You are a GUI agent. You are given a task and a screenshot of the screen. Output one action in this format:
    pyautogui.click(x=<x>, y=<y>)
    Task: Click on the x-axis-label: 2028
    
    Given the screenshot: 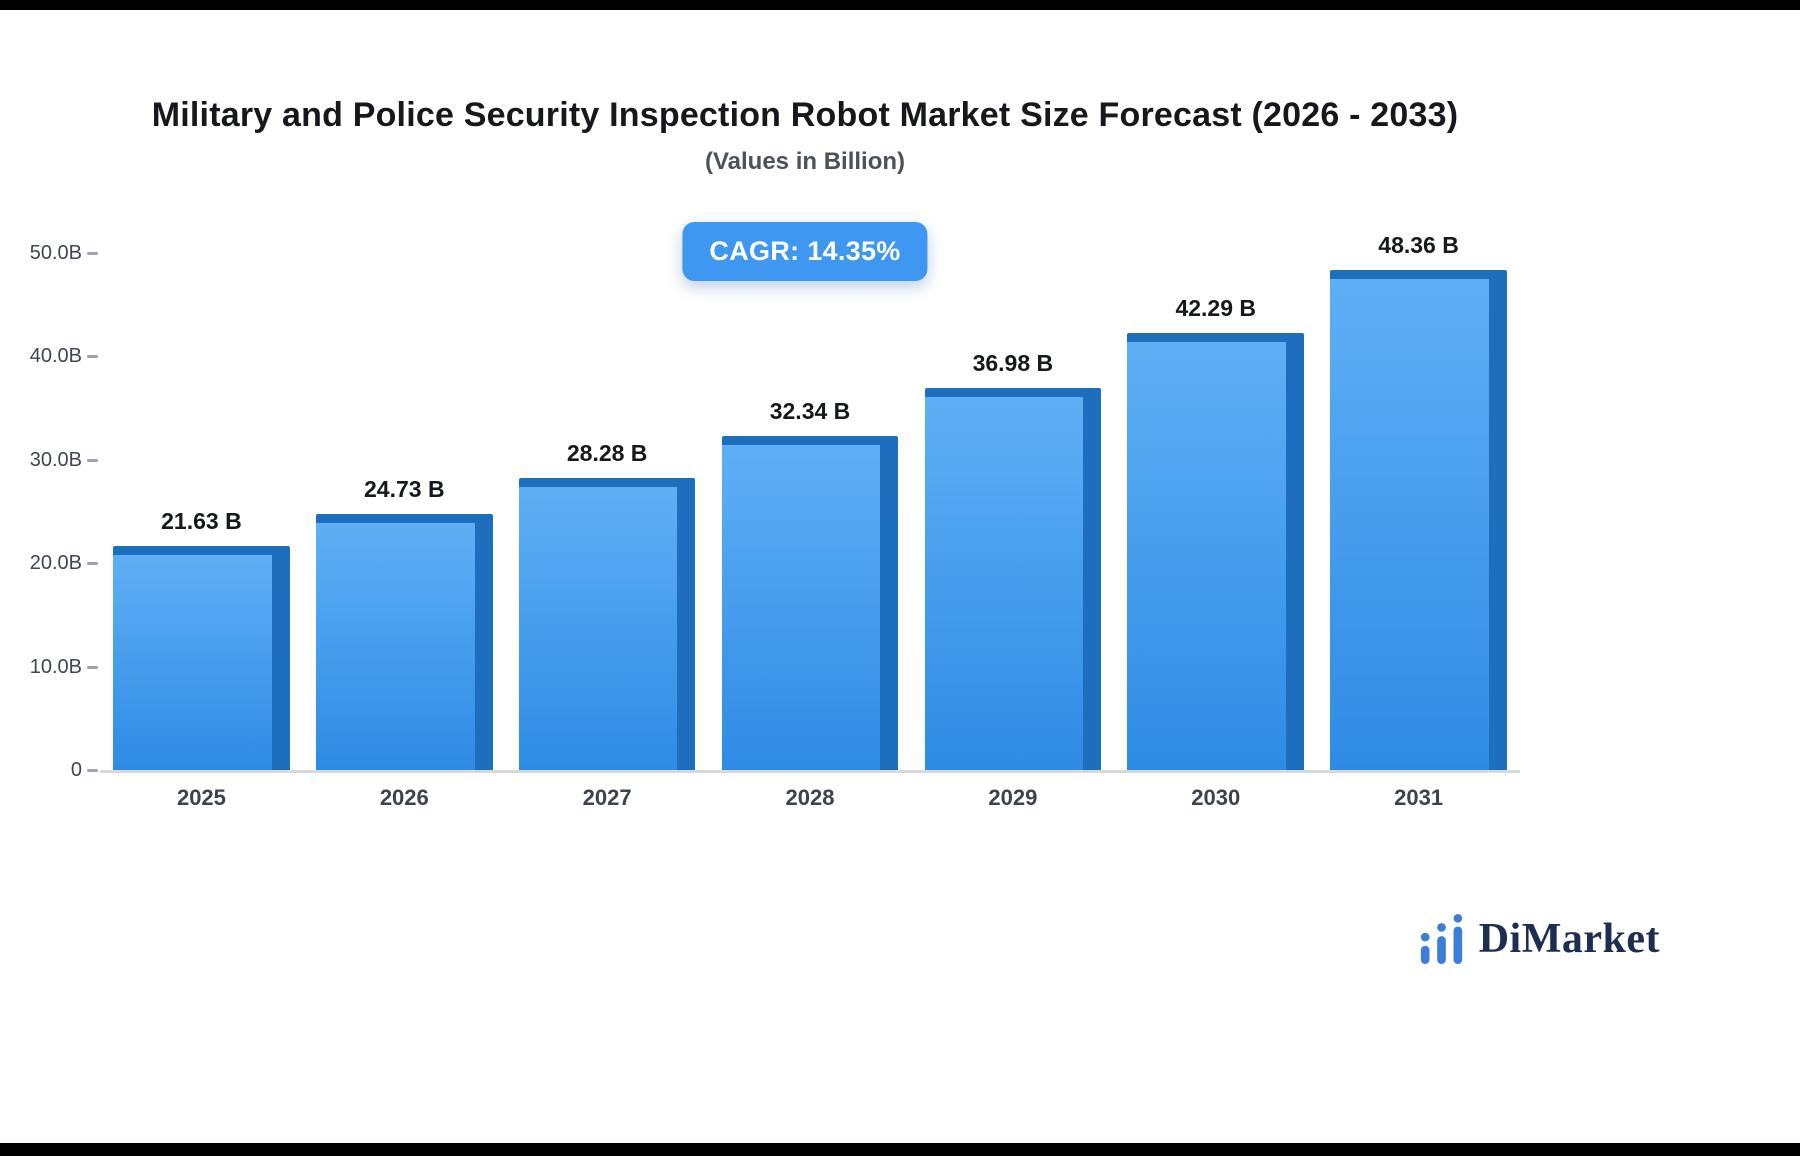 What is the action you would take?
    pyautogui.click(x=810, y=797)
    